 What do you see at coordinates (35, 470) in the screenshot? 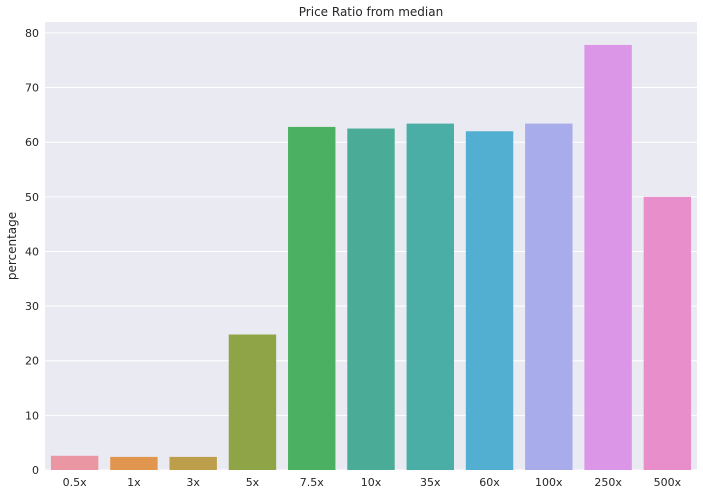
I see `y-tick-label: 0` at bounding box center [35, 470].